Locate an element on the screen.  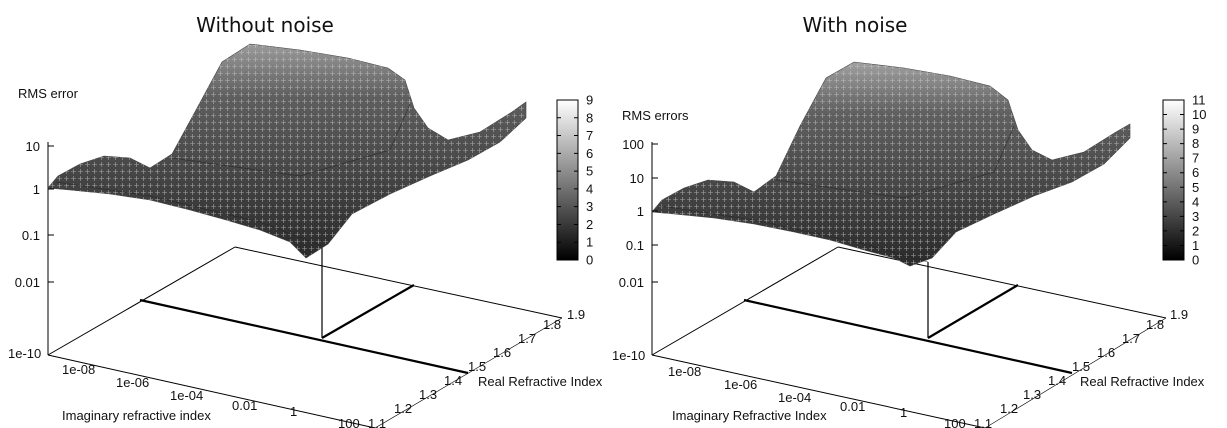
chart-title: With noise is located at coordinates (855, 25).